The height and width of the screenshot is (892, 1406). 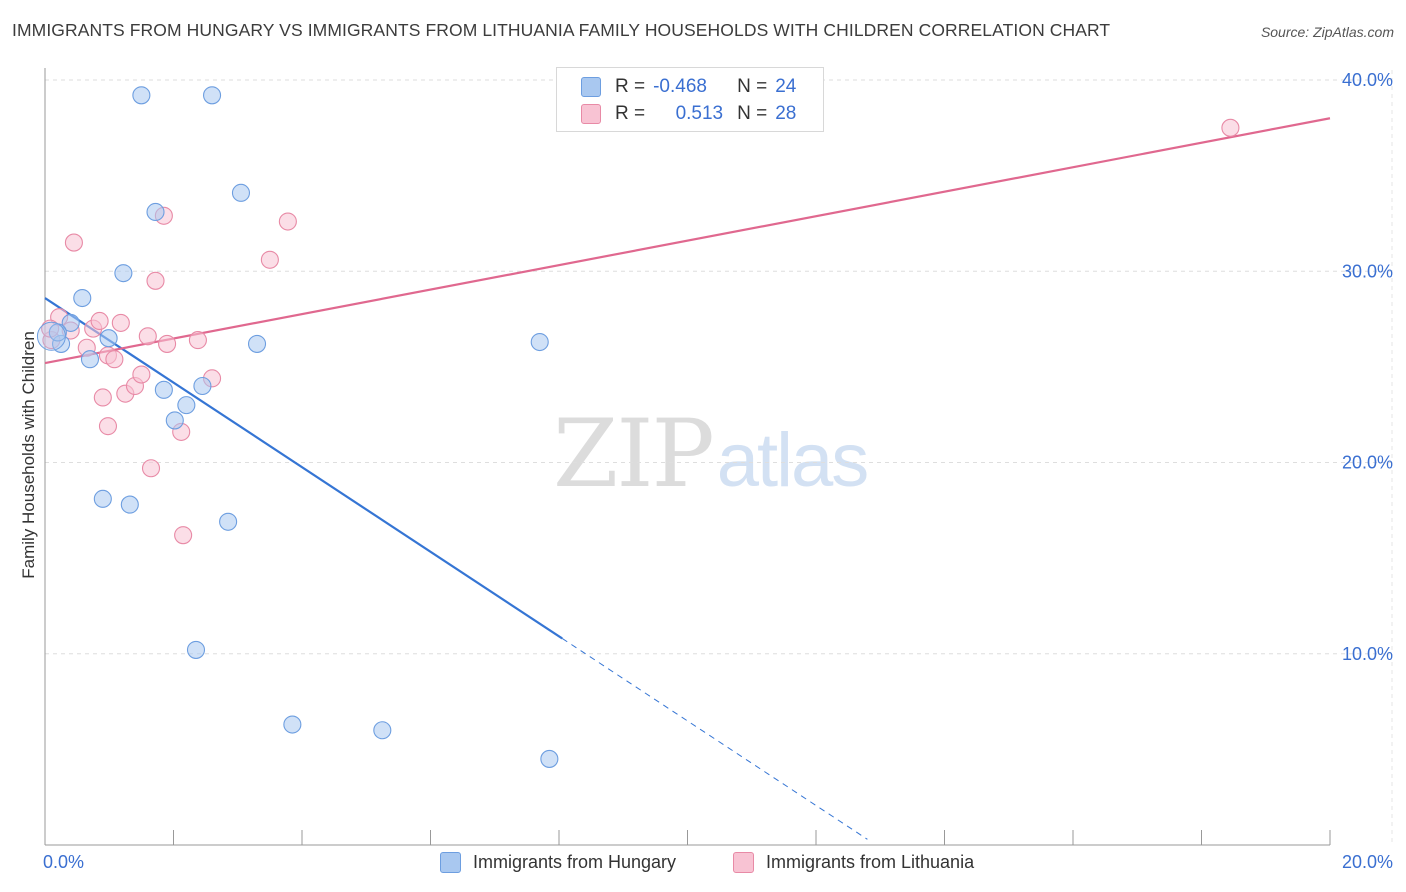 I want to click on watermark-zip: ZIP, so click(x=634, y=454).